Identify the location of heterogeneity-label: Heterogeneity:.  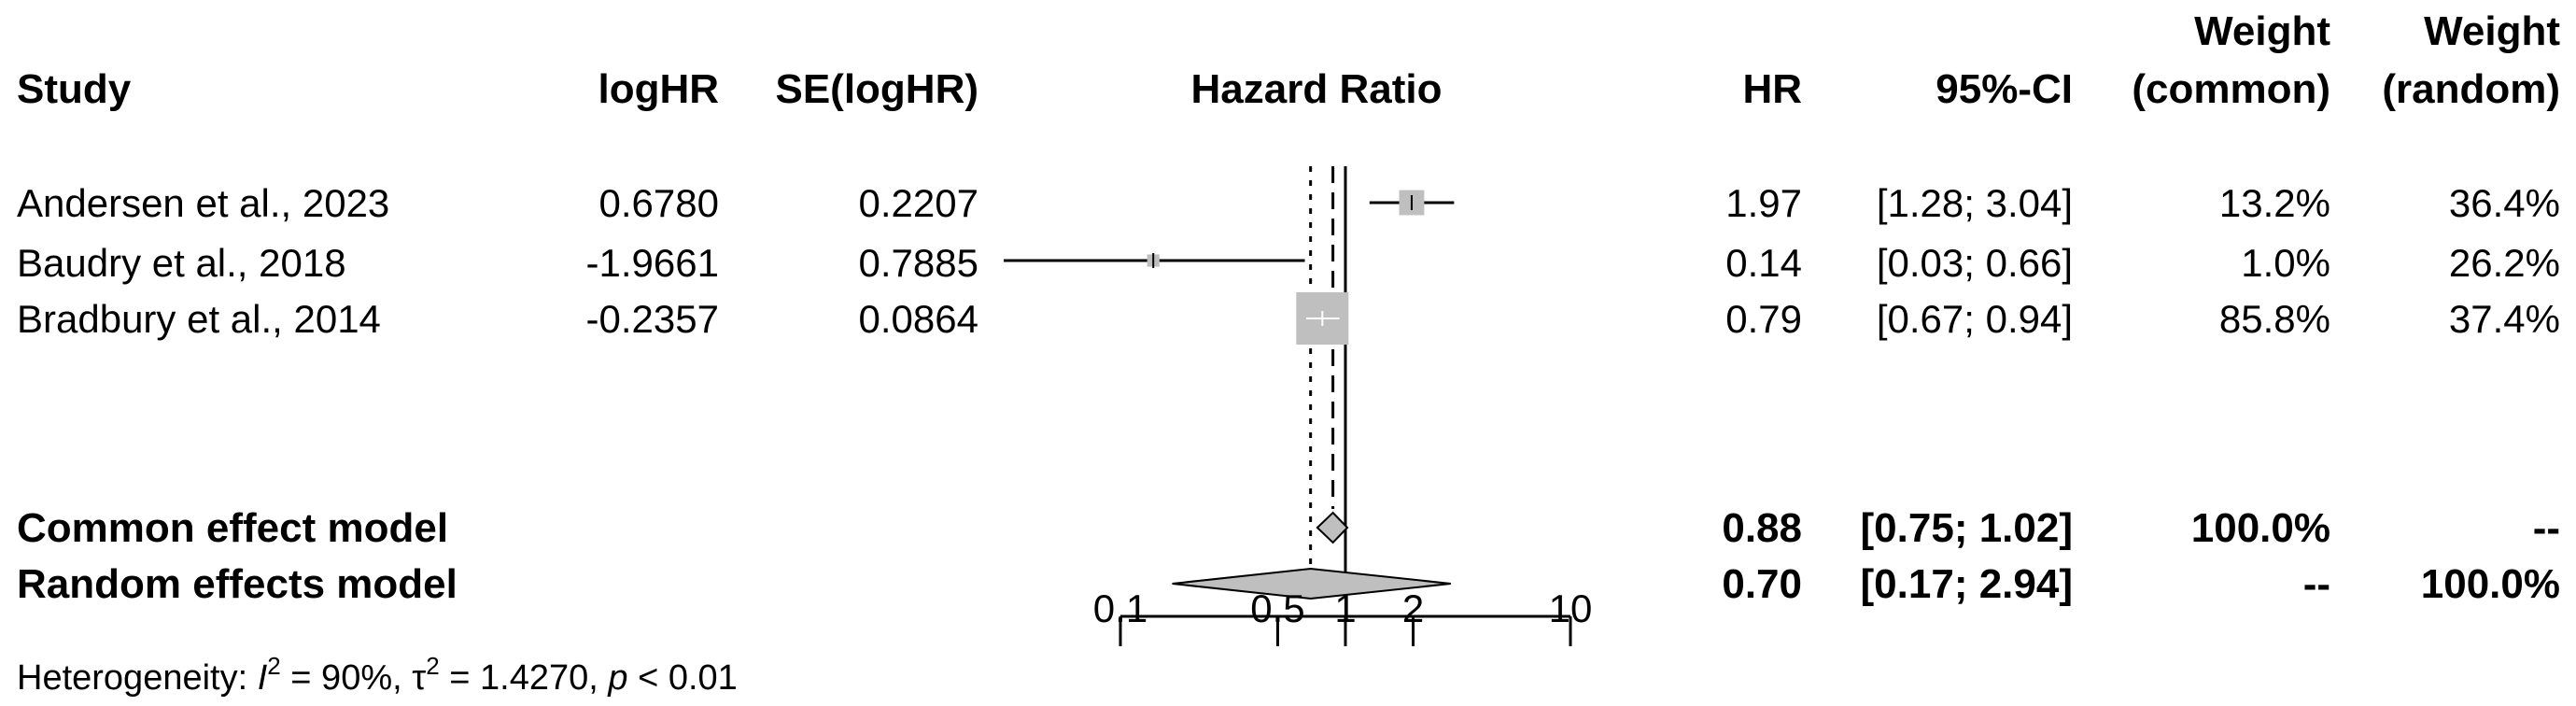
(137, 678).